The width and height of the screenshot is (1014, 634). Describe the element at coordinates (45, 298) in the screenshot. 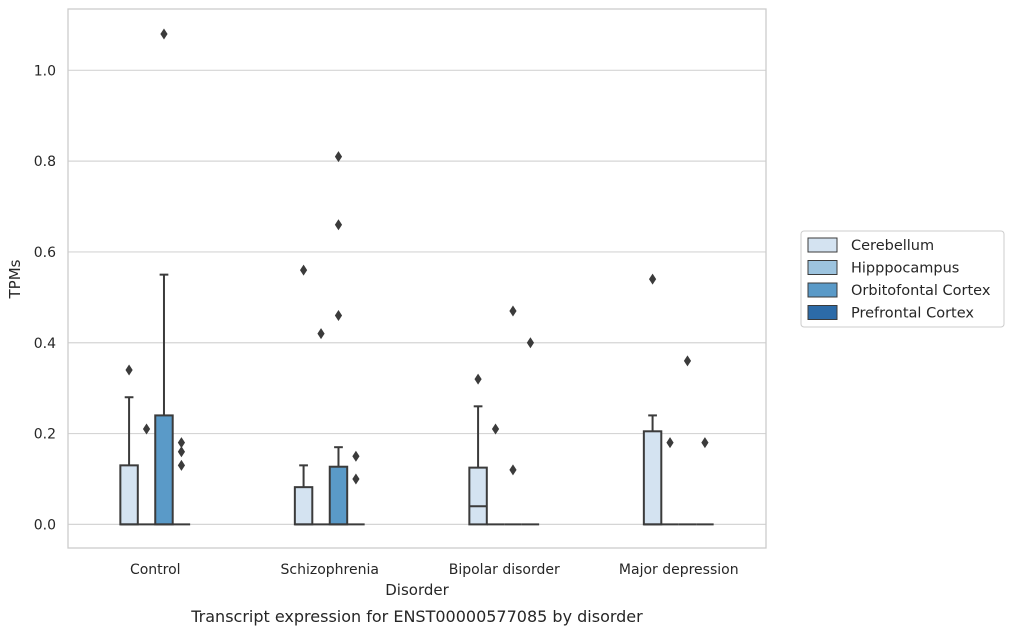

I see `y-tick-labels: 0.0 0.2 0.4 0.6 0.8 1.0` at that location.